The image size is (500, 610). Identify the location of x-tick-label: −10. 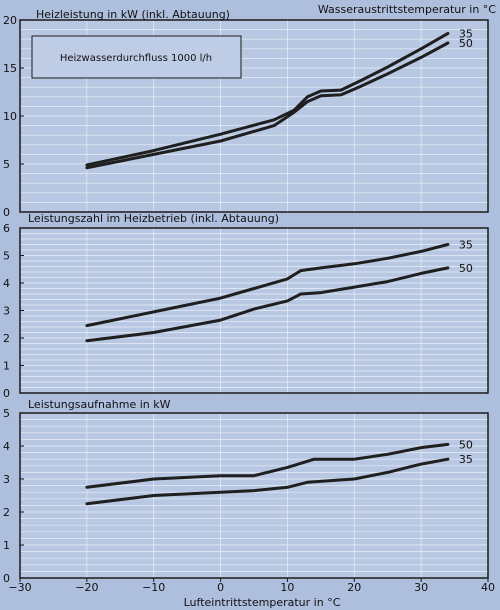
(153, 587).